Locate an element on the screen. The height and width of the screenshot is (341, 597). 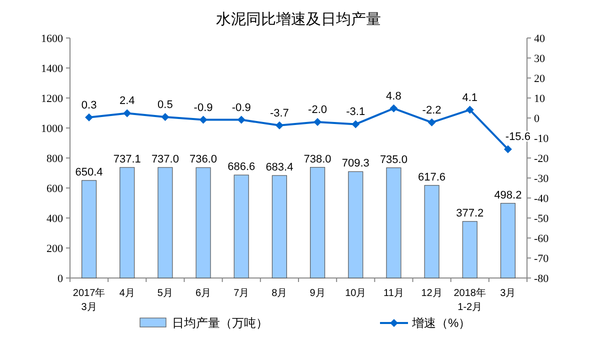
y2-tick-label: 40 is located at coordinates (540, 39).